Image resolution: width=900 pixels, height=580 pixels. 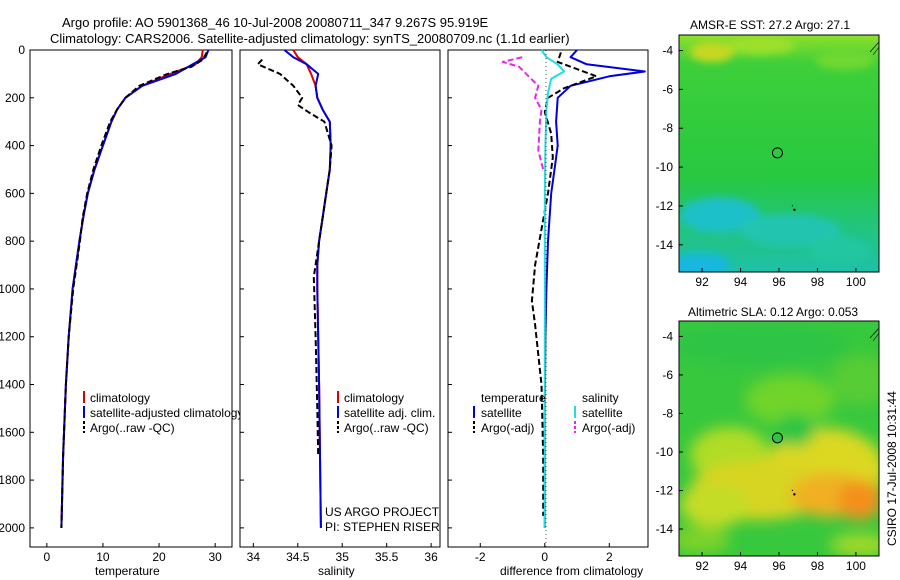 What do you see at coordinates (298, 557) in the screenshot?
I see `x-tick-label: 34.5` at bounding box center [298, 557].